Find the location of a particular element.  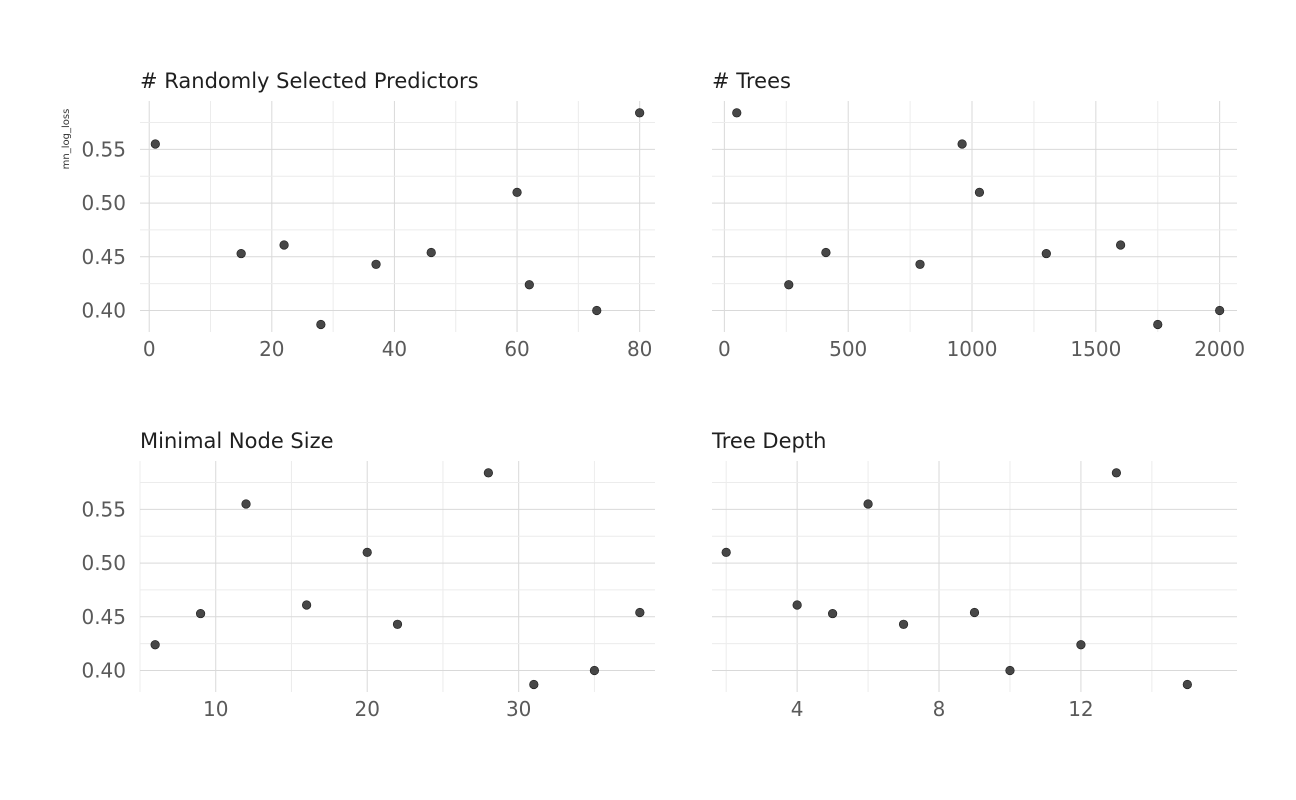

panel-title: # Trees is located at coordinates (751, 81).